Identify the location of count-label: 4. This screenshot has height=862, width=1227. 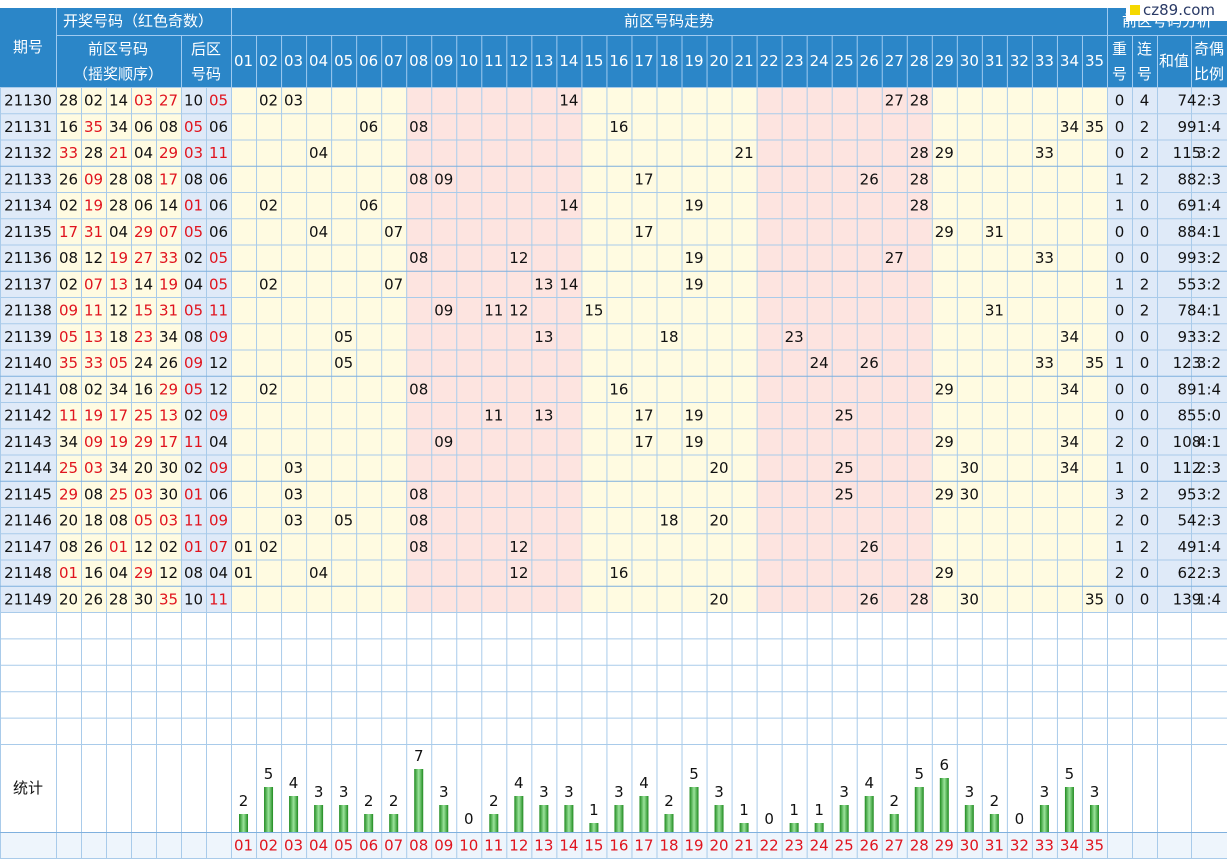
(294, 783).